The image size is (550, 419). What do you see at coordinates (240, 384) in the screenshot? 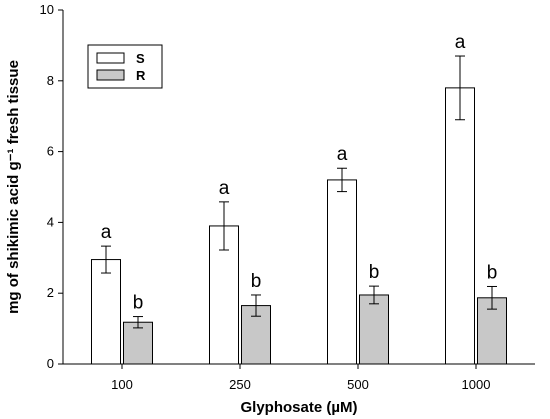
I see `x-tick-label: 250` at bounding box center [240, 384].